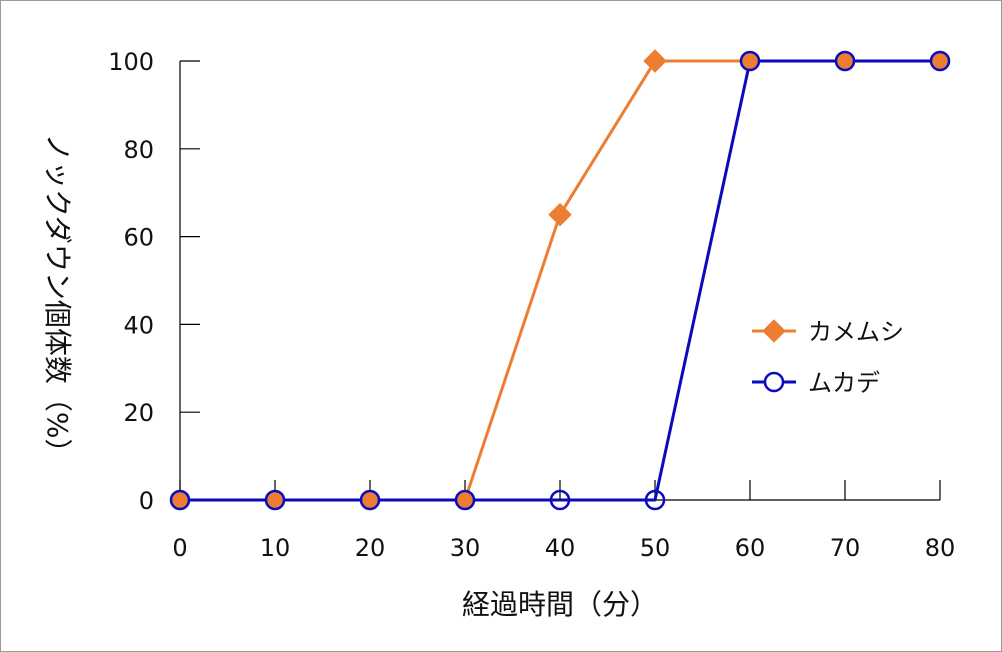 The height and width of the screenshot is (652, 1002). What do you see at coordinates (774, 331) in the screenshot?
I see `legend-marker-kamemushi` at bounding box center [774, 331].